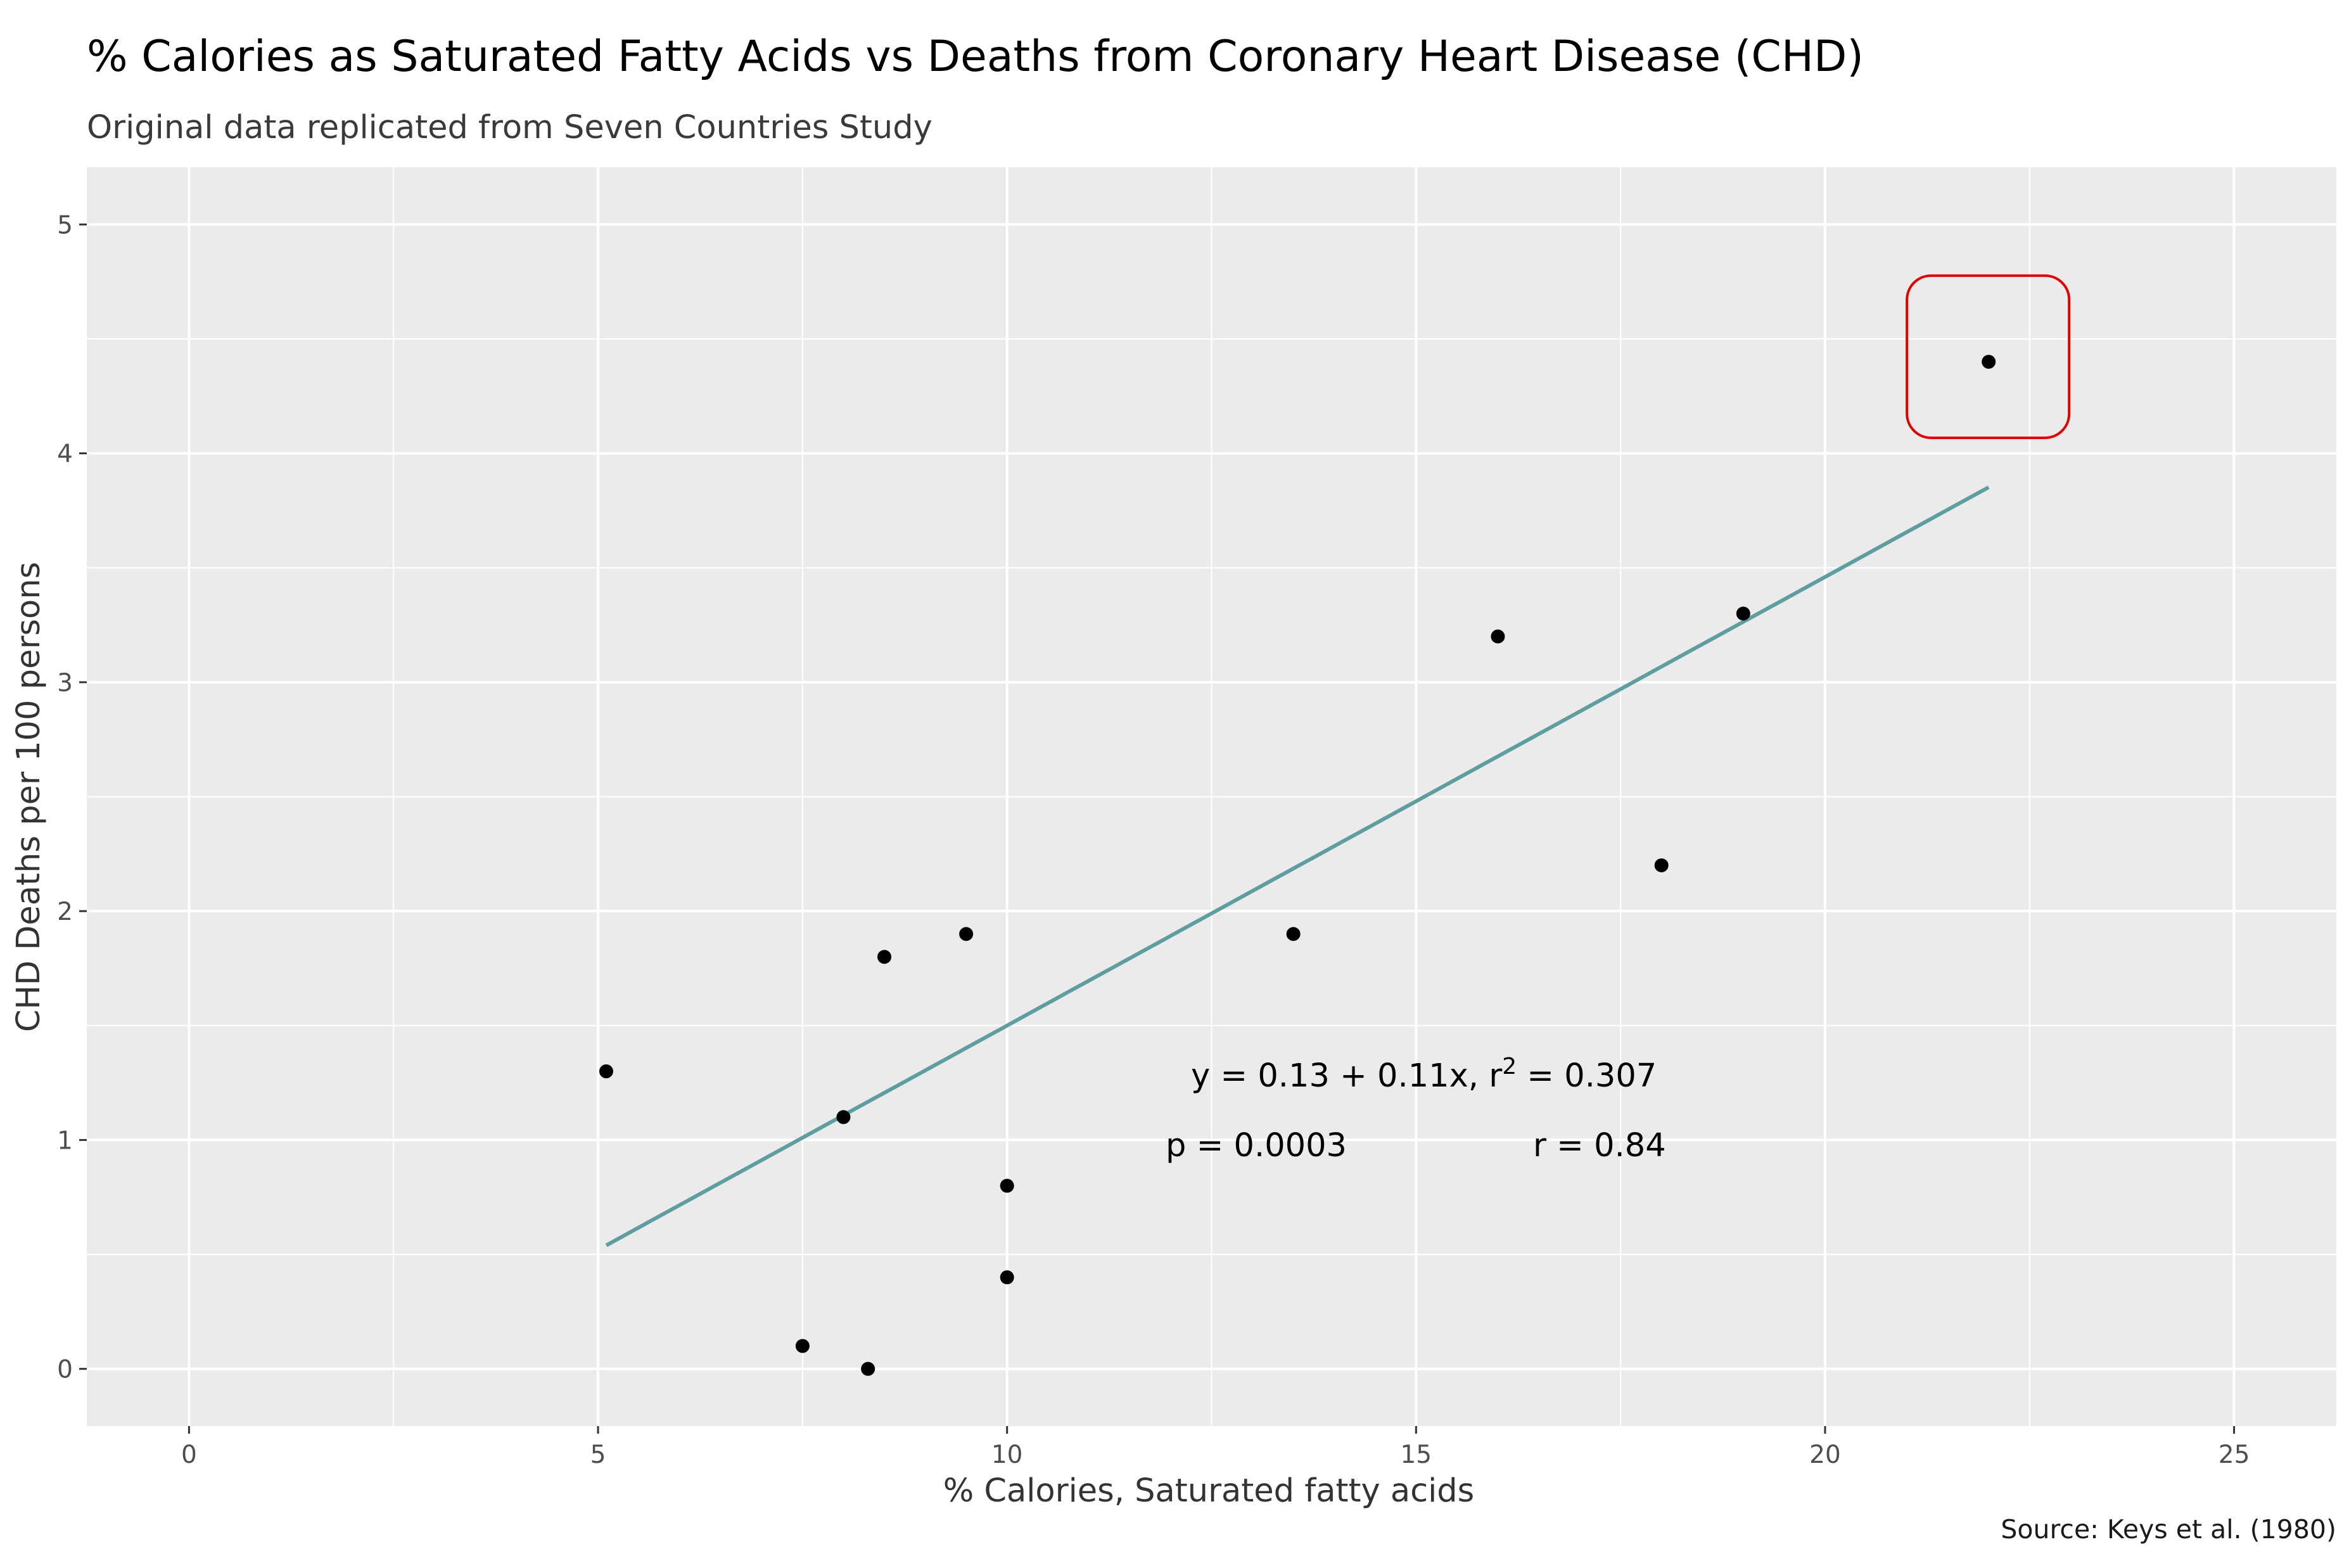  I want to click on p-value-label: p = 0.0003, so click(1256, 1145).